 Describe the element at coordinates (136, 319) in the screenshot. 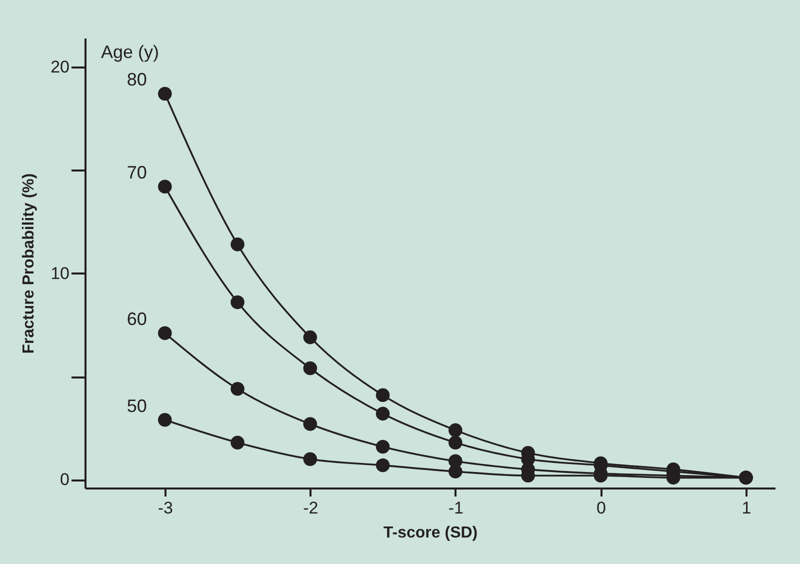

I see `series-label: 60` at that location.